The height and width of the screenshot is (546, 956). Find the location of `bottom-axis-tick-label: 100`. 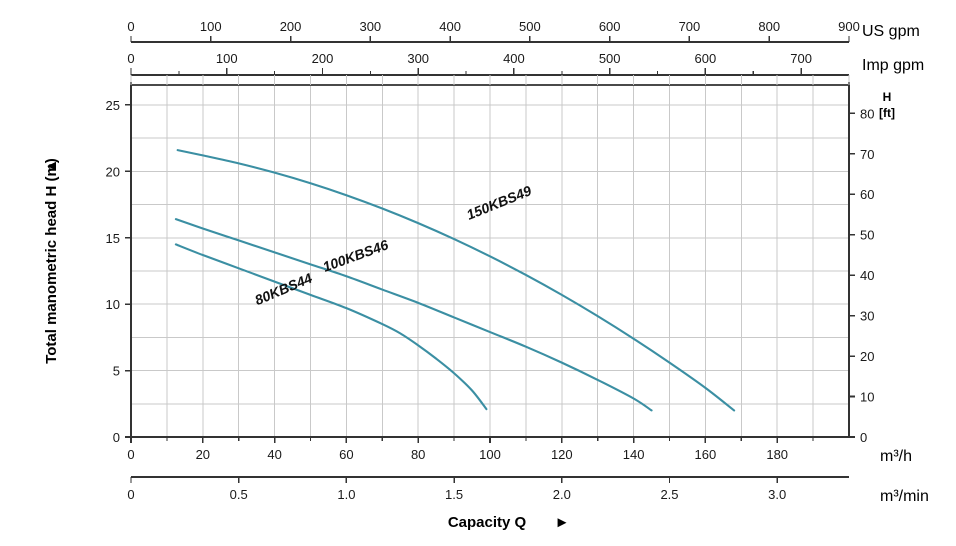

bottom-axis-tick-label: 100 is located at coordinates (490, 454).